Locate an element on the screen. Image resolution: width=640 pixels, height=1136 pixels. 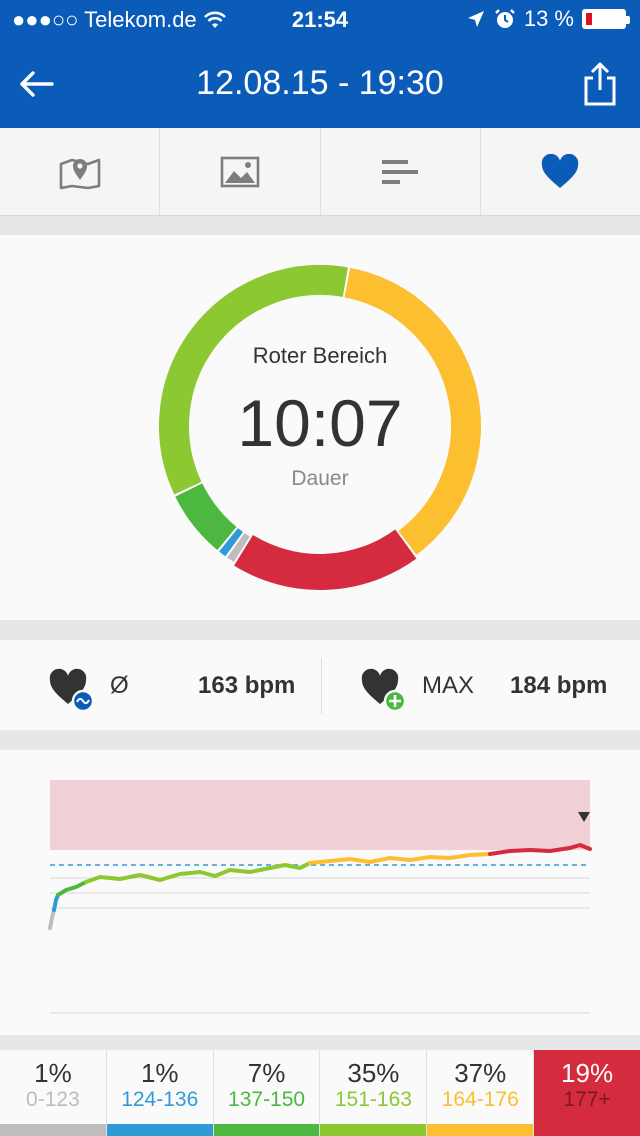
alarm-icon is located at coordinates (504, 18).